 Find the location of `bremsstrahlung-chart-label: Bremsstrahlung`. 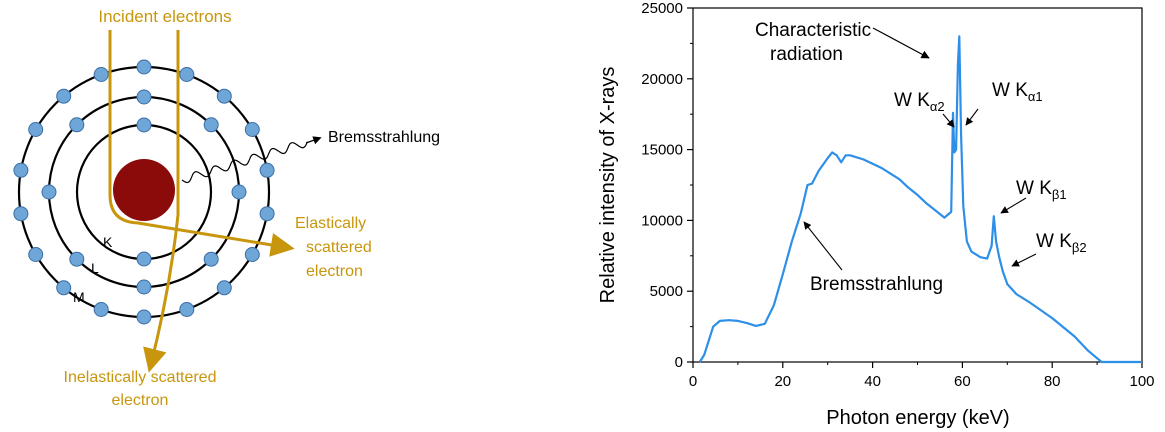

bremsstrahlung-chart-label: Bremsstrahlung is located at coordinates (876, 284).